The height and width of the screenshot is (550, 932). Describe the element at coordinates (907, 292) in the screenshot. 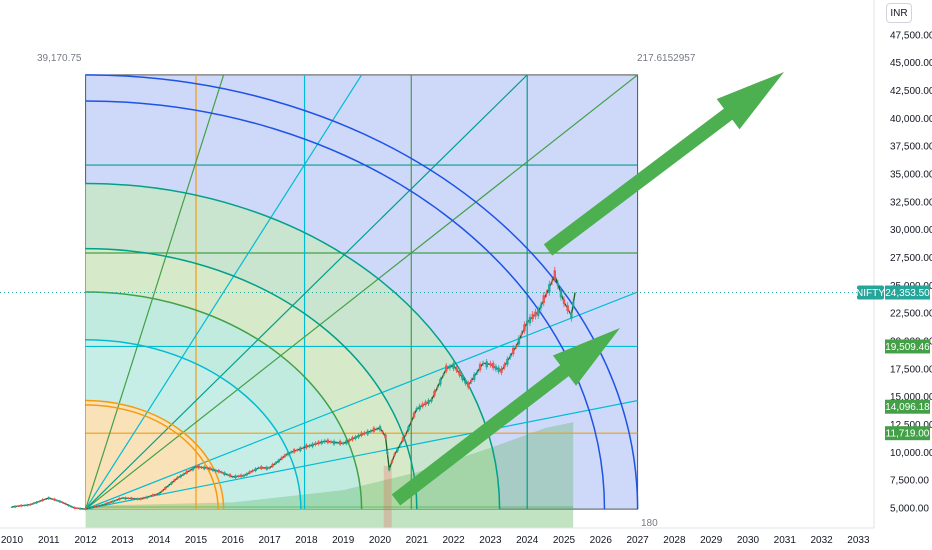

I see `last-price-tag: 24,353.50` at that location.